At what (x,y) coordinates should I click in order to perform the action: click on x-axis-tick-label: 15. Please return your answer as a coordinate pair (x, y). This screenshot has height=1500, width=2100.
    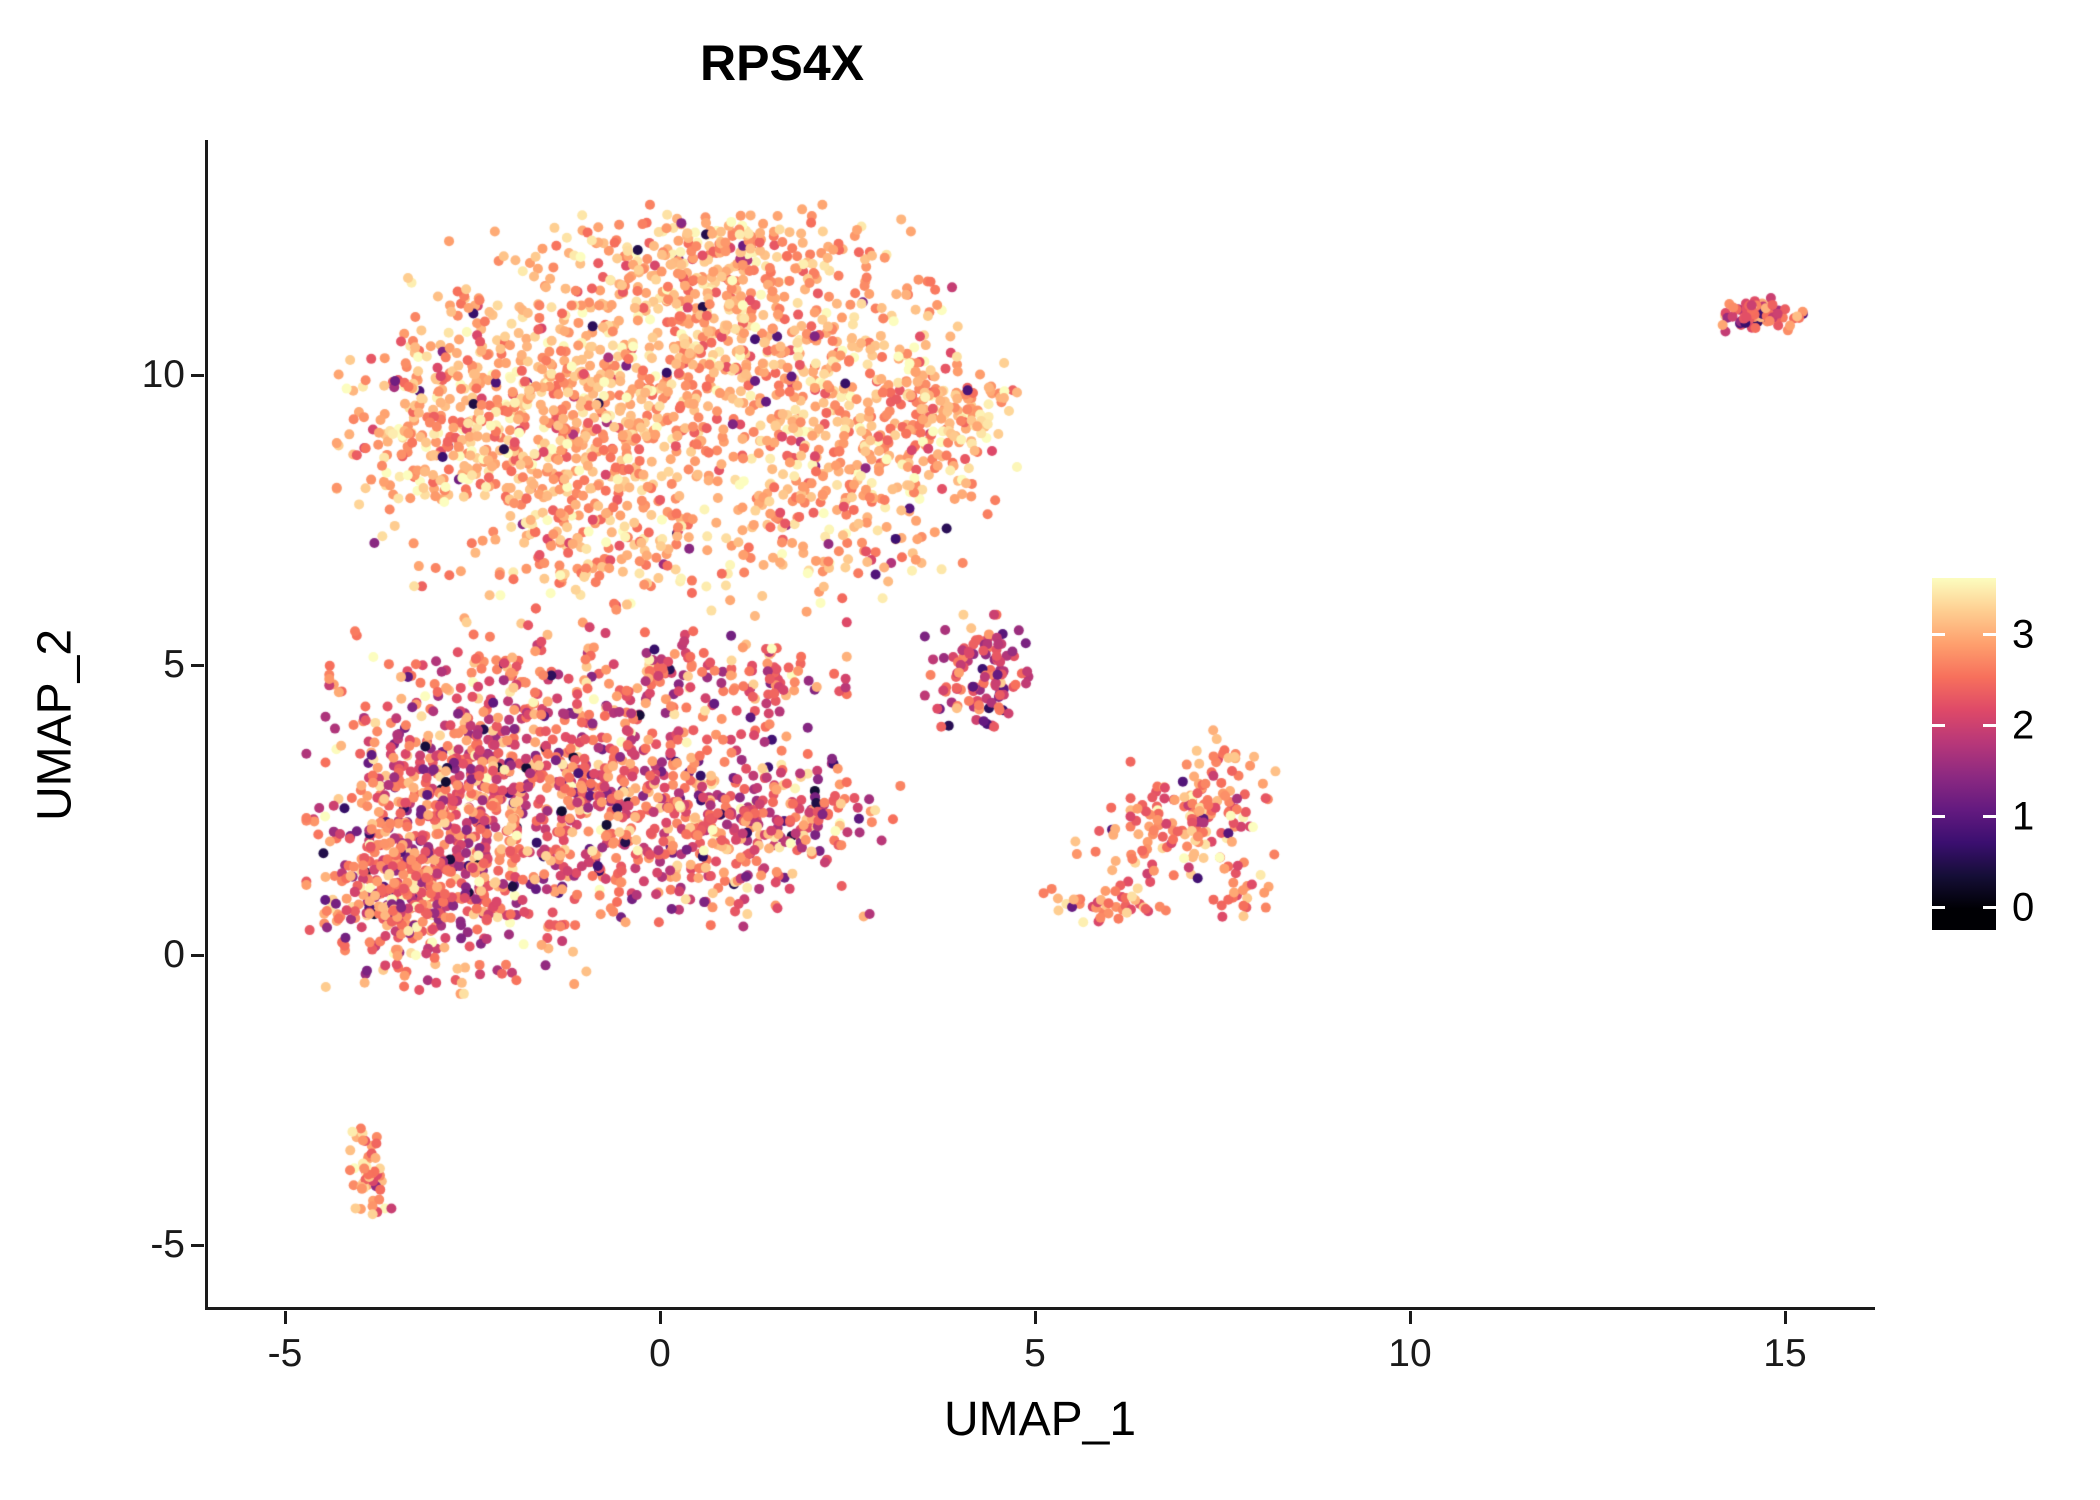
    Looking at the image, I should click on (1785, 1353).